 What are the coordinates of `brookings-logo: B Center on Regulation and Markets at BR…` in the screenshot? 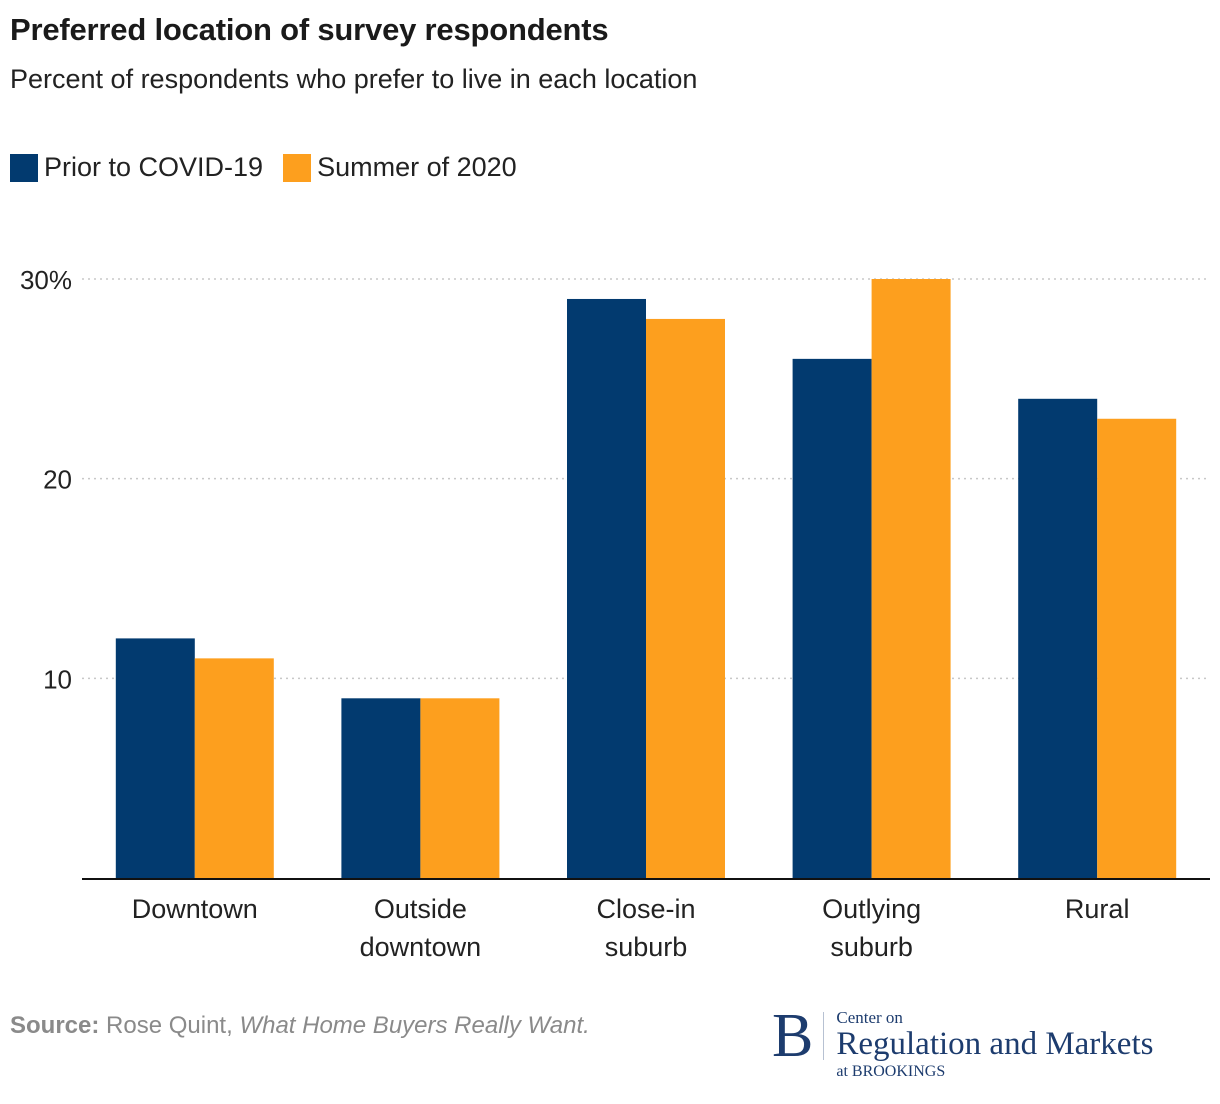 It's located at (962, 1043).